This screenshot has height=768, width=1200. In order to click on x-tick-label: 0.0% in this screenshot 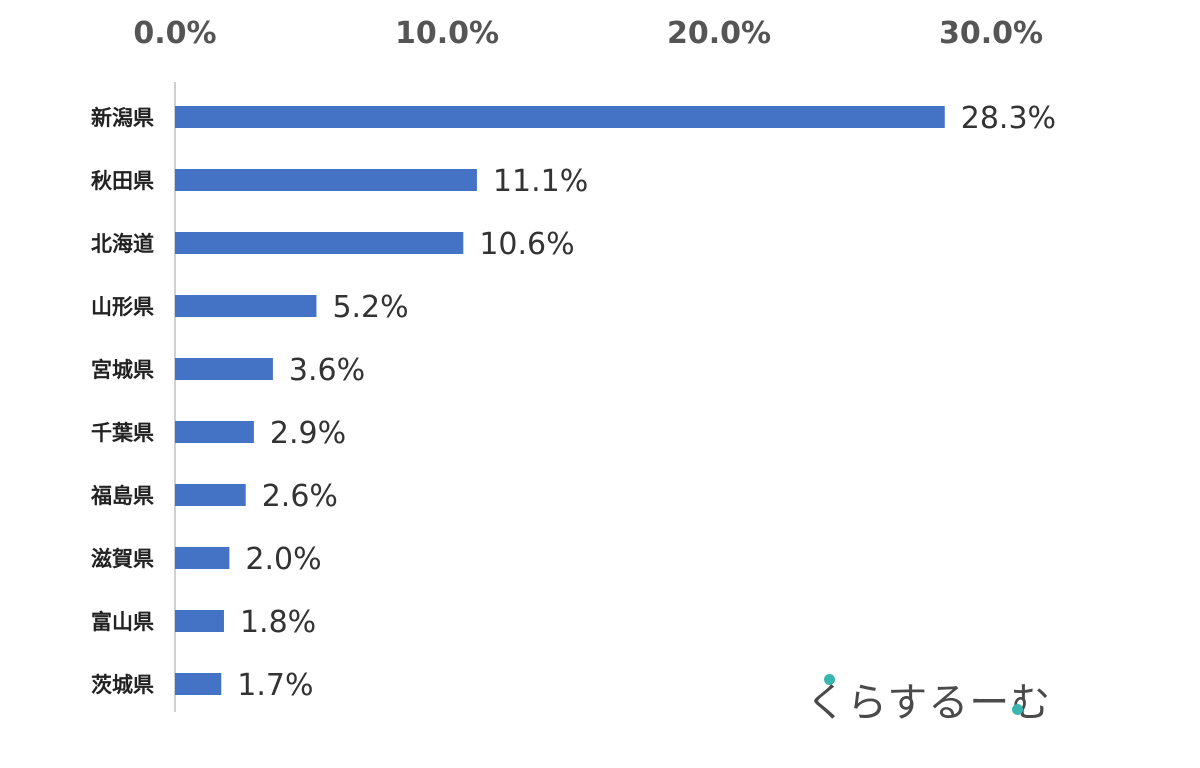, I will do `click(174, 33)`.